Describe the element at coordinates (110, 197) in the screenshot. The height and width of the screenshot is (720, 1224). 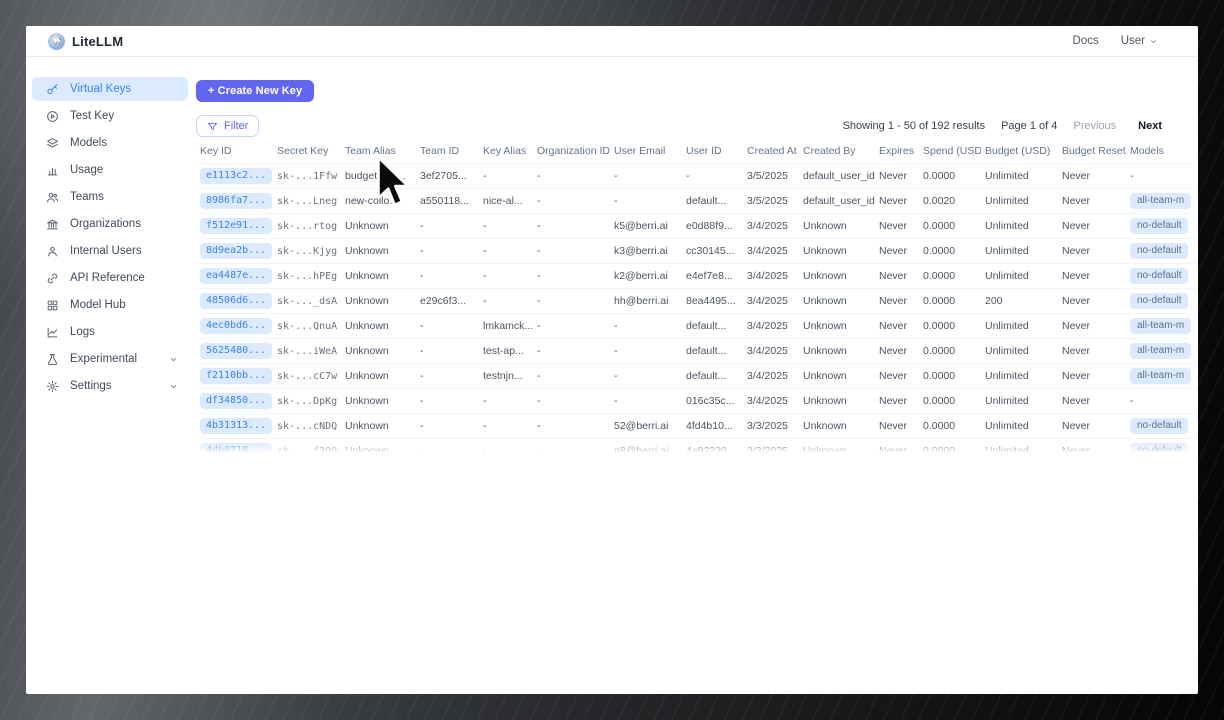
I see `sidebar-item-teams: Teams` at that location.